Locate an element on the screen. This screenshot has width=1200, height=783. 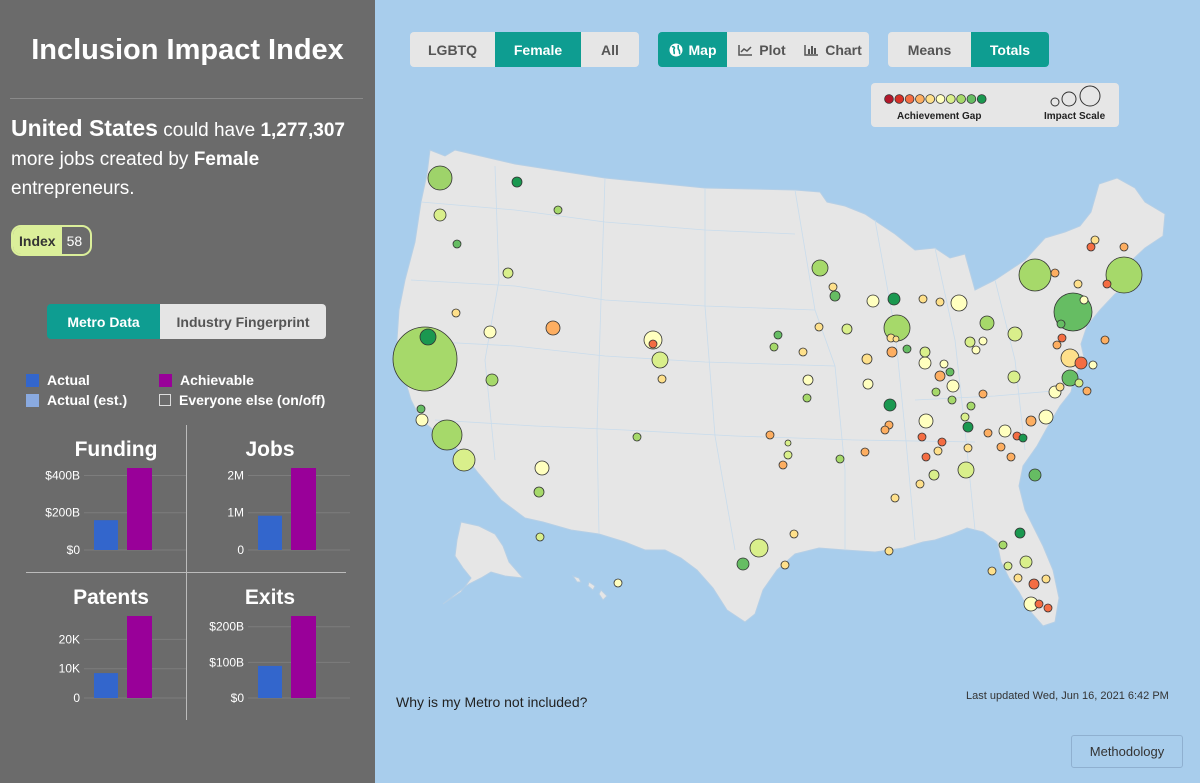
tab-plot: Plot is located at coordinates (762, 49).